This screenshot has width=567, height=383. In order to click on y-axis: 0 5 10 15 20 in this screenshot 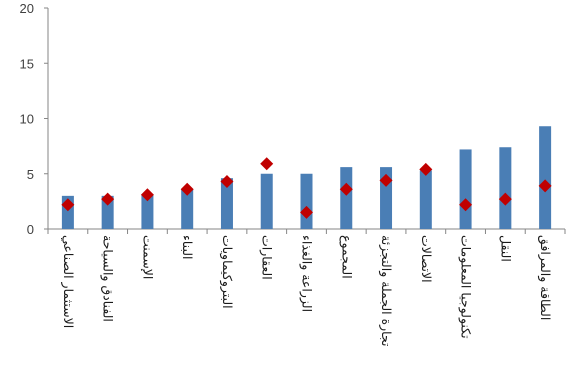, I will do `click(34, 119)`.